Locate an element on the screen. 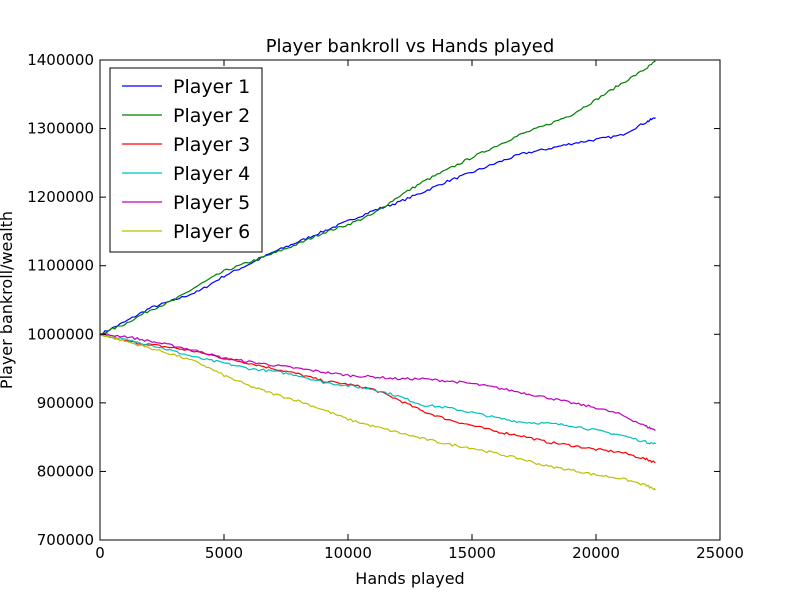 The height and width of the screenshot is (600, 800). y-tick-label: 1000000 is located at coordinates (60, 334).